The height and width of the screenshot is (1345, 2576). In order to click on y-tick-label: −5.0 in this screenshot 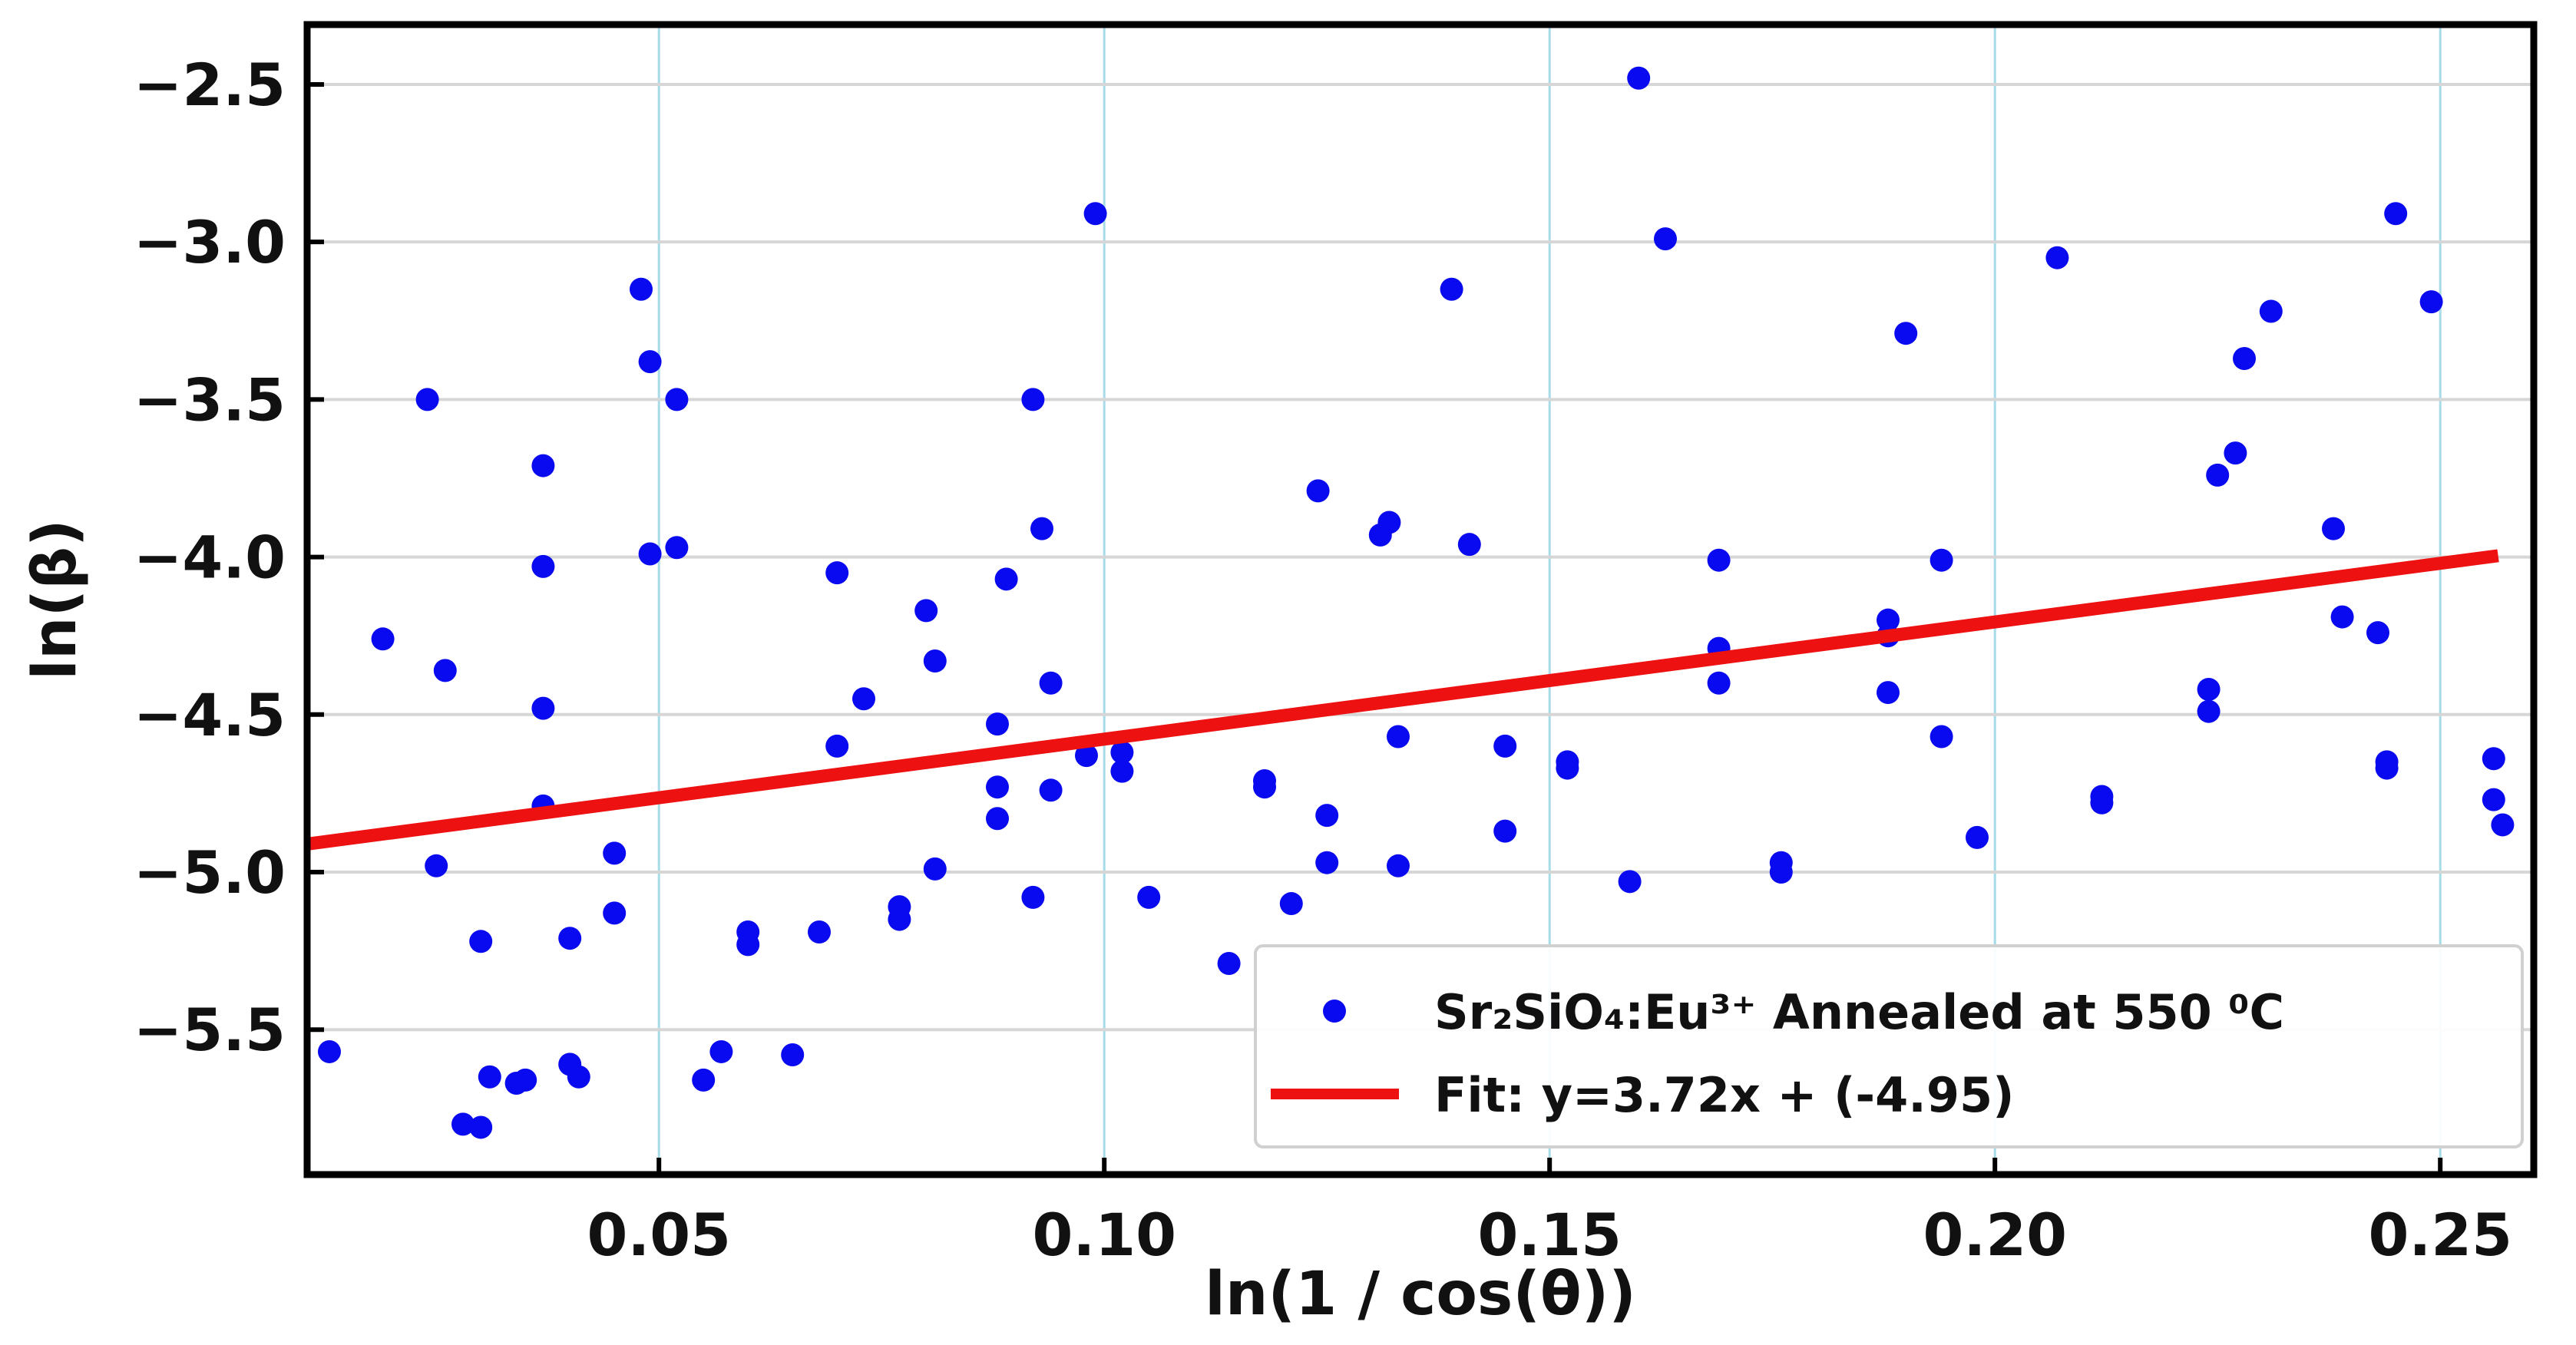, I will do `click(210, 872)`.